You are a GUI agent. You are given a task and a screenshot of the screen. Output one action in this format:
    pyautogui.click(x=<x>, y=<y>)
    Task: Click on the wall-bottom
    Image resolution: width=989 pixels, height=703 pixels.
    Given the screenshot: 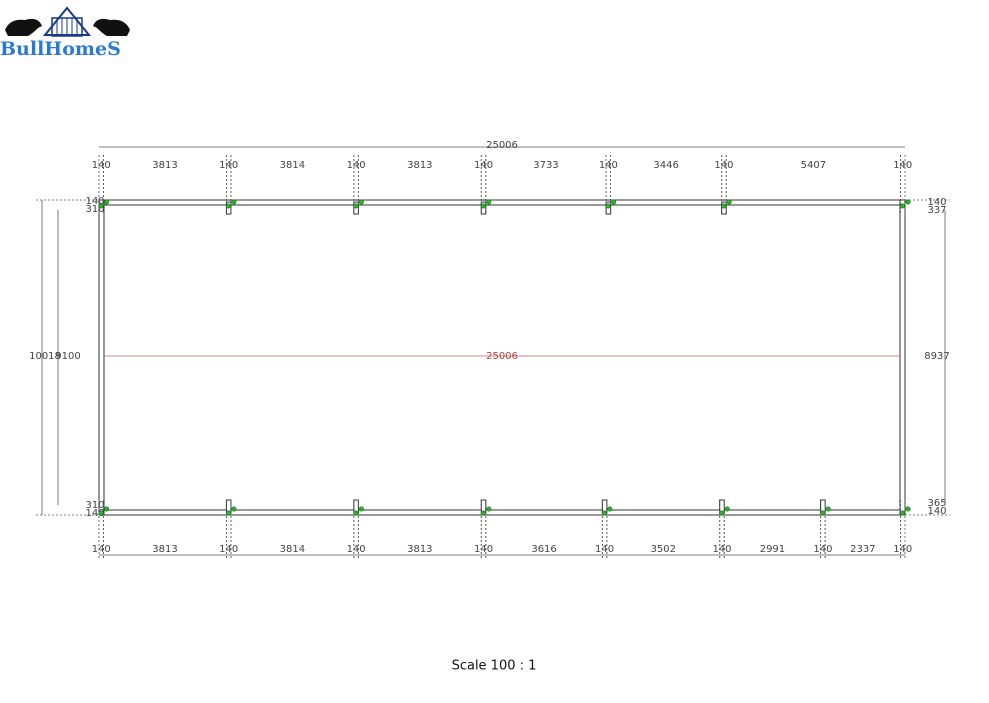 What is the action you would take?
    pyautogui.click(x=502, y=512)
    